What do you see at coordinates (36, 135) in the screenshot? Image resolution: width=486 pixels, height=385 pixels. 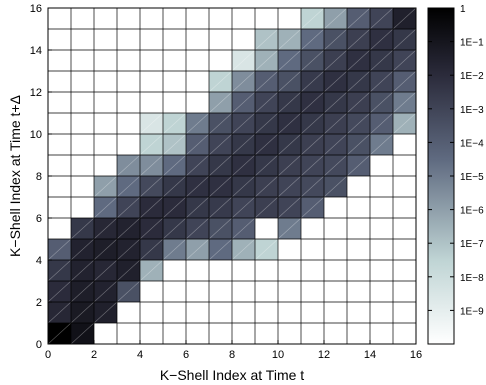 I see `y-tick-label: 10` at bounding box center [36, 135].